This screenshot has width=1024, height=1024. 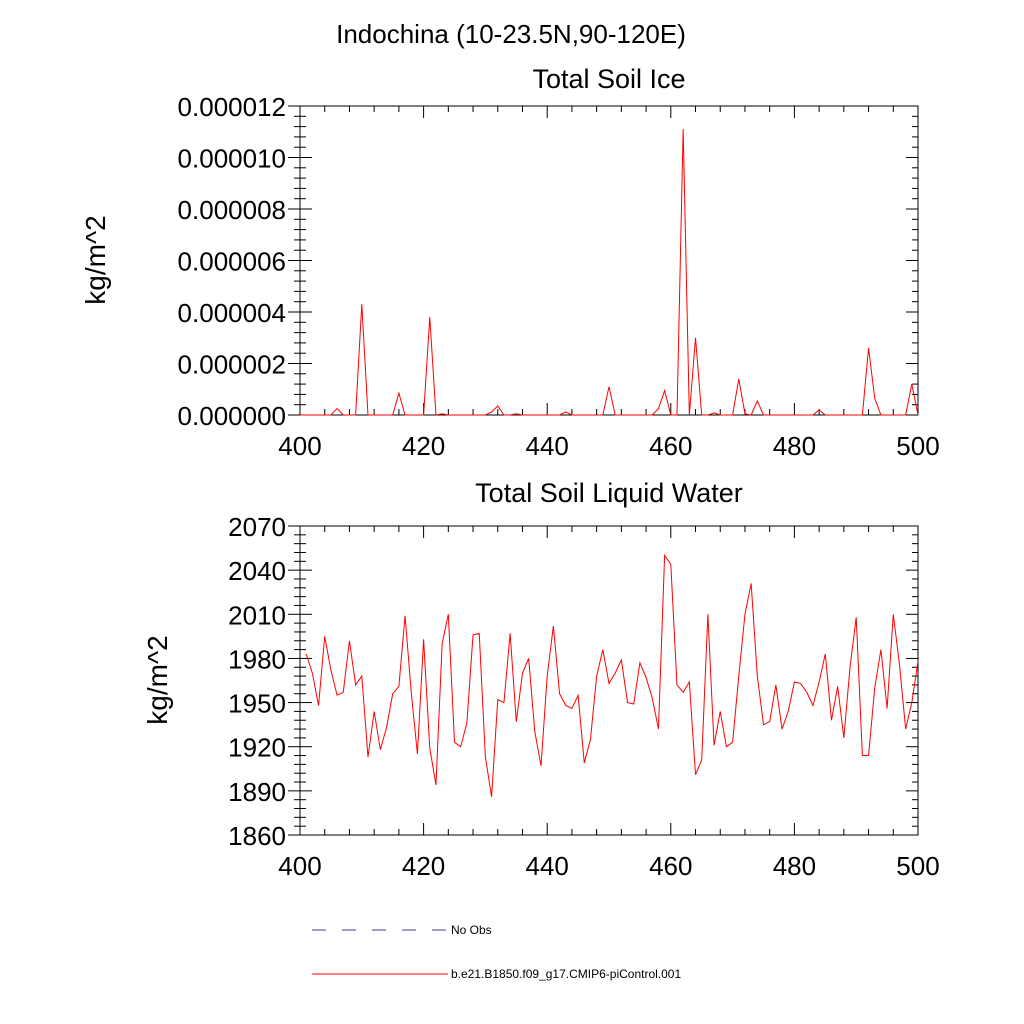 What do you see at coordinates (511, 34) in the screenshot?
I see `figure-suptitle: Indochina (10-23.5N,90-120E)` at bounding box center [511, 34].